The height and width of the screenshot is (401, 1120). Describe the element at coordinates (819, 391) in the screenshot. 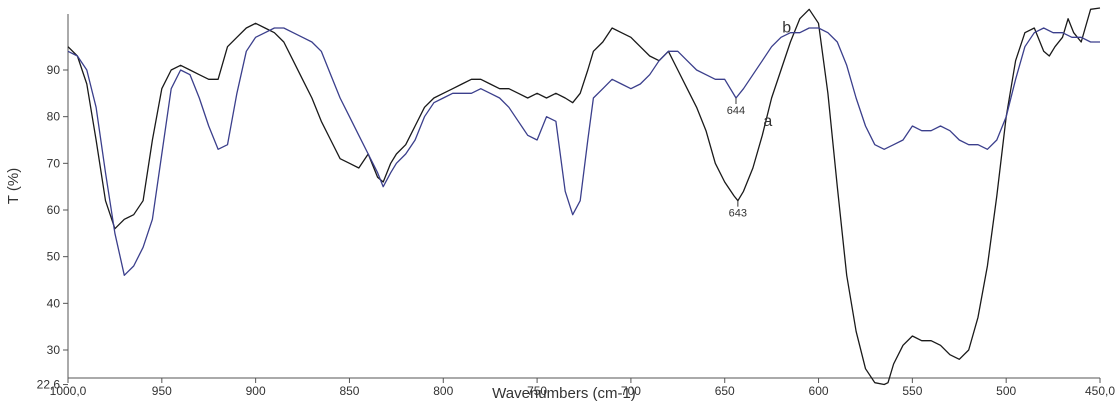

I see `x-tick-label: 600` at that location.